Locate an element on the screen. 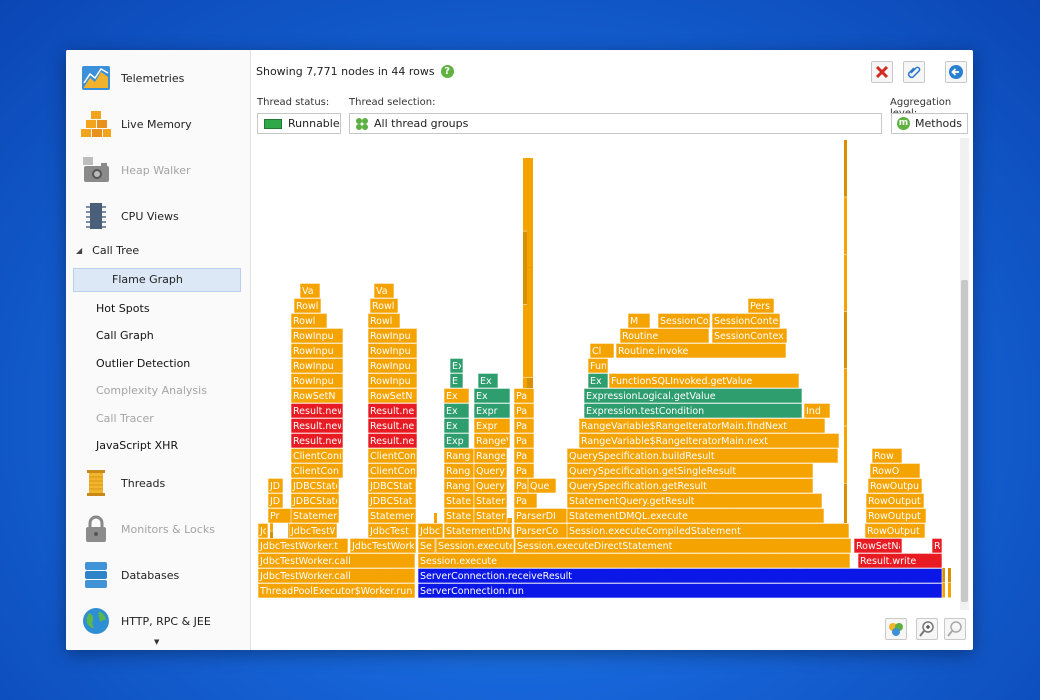 The image size is (1040, 700). flame-frame: Expr is located at coordinates (492, 411).